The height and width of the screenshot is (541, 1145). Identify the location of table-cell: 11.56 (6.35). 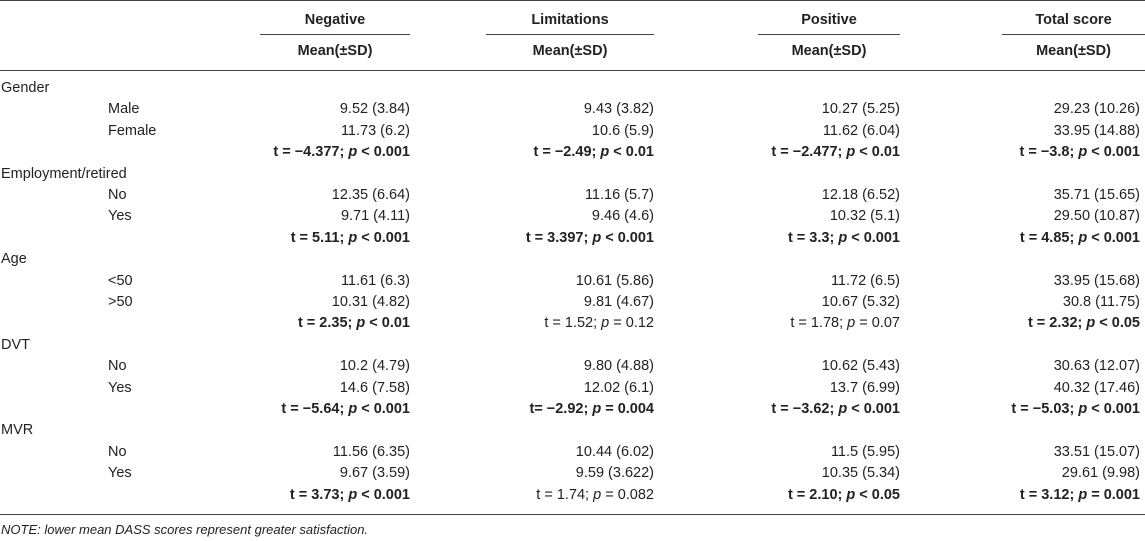
(371, 451).